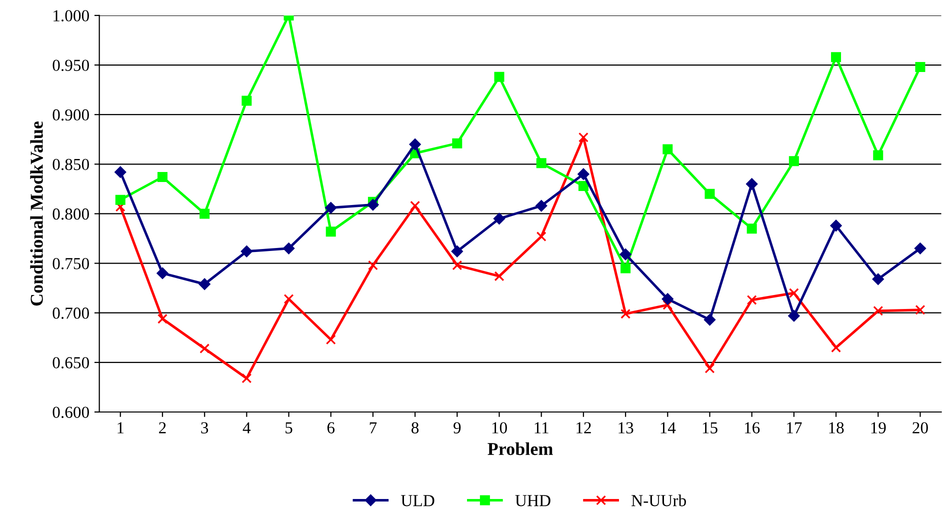  What do you see at coordinates (70, 264) in the screenshot?
I see `y-tick-label: 0.750` at bounding box center [70, 264].